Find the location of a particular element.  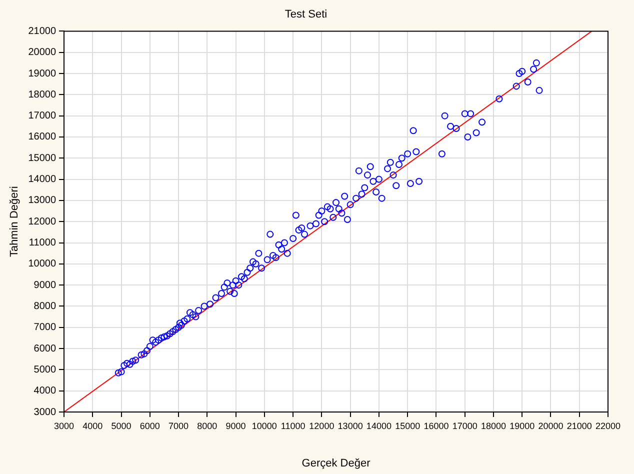

x-tick-label: 16000 is located at coordinates (436, 425).